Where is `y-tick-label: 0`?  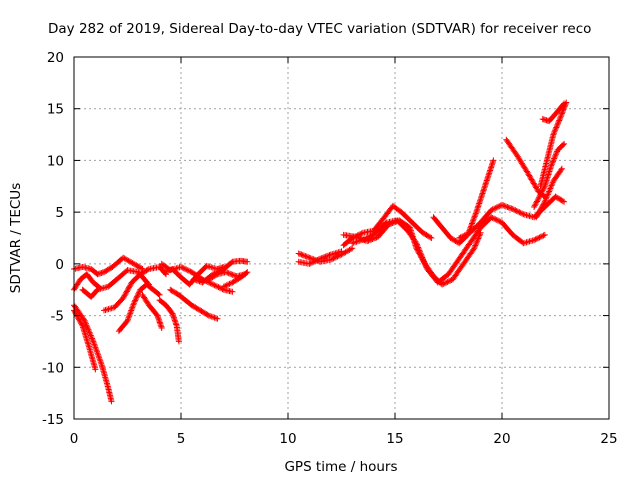
y-tick-label: 0 is located at coordinates (59, 265).